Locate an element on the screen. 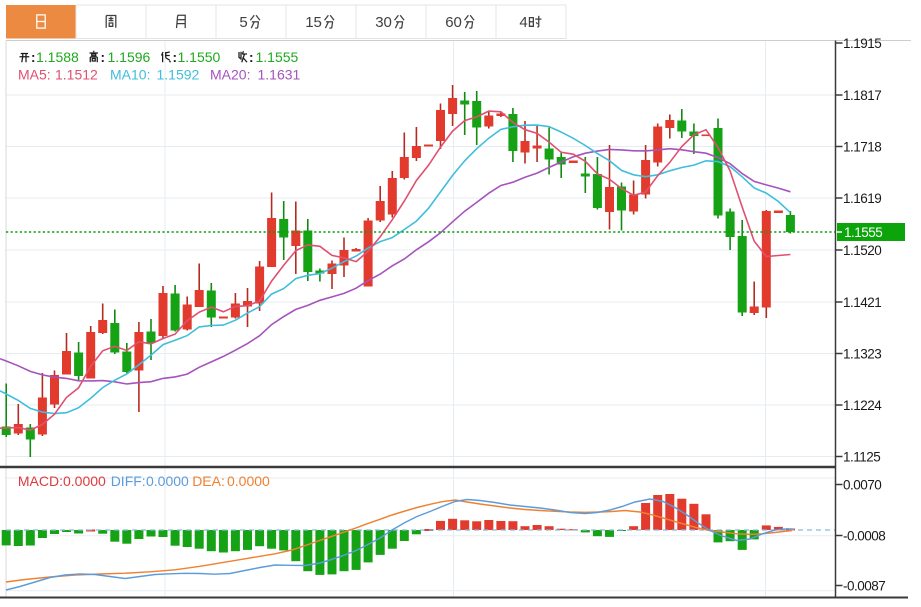  svg-text: 4 is located at coordinates (523, 22).